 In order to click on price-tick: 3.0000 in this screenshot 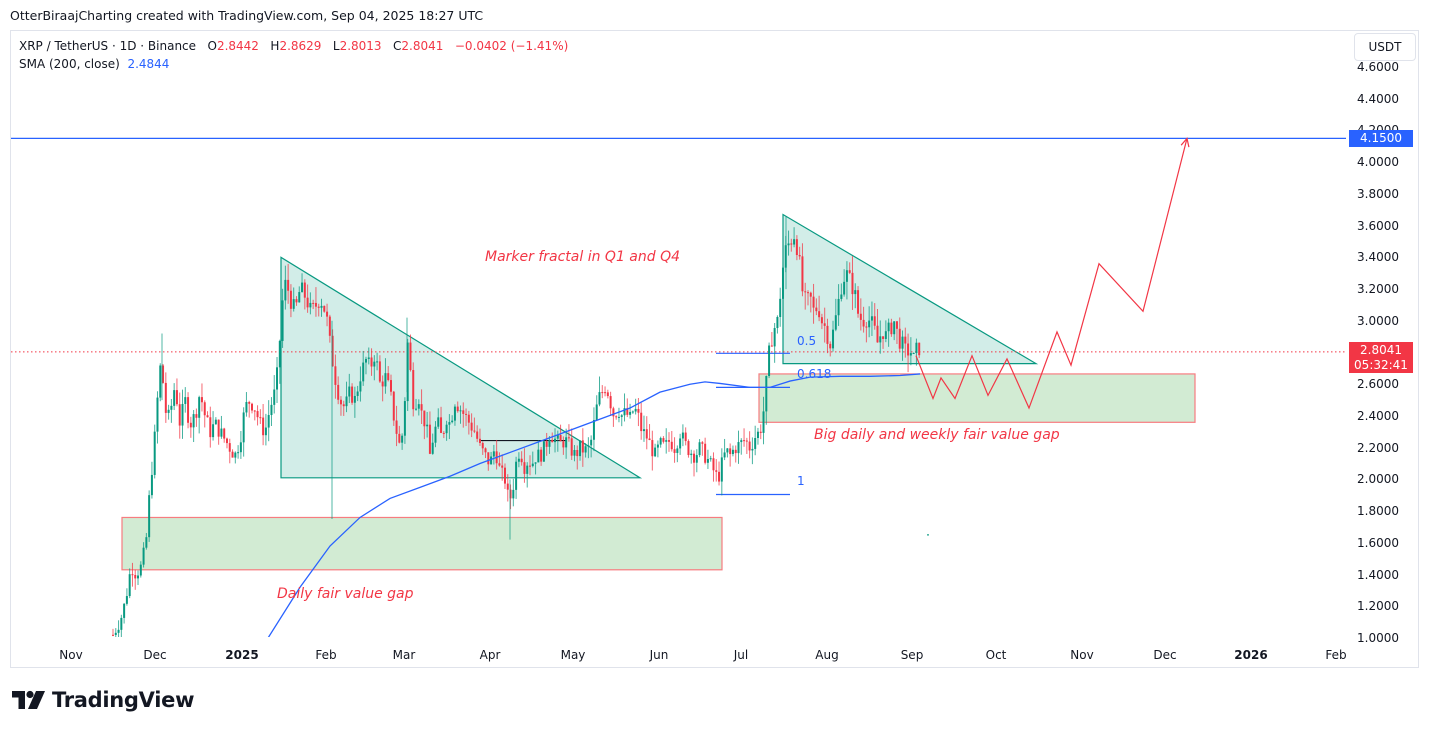, I will do `click(1378, 320)`.